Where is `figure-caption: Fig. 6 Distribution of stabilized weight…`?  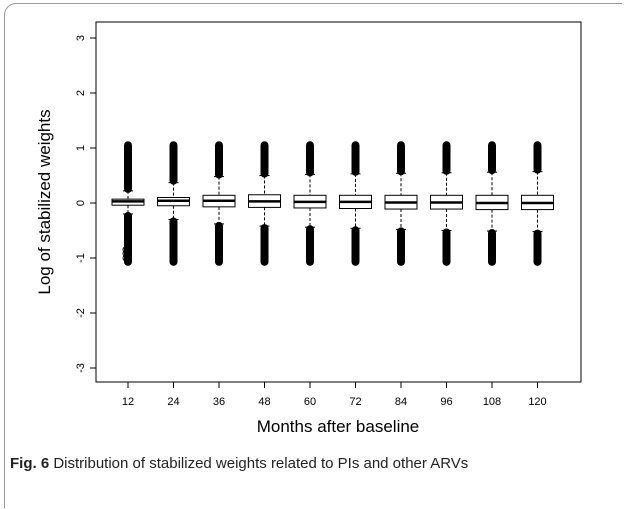 figure-caption: Fig. 6 Distribution of stabilized weight… is located at coordinates (290, 463).